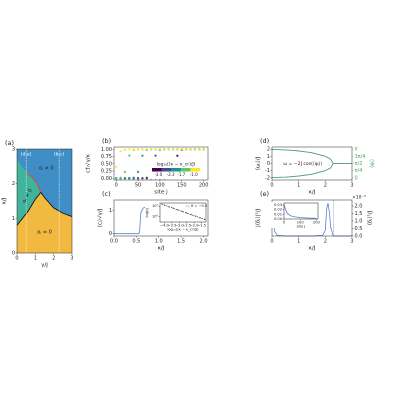 Image resolution: width=400 pixels, height=400 pixels. I want to click on x-tick-label: 150, so click(182, 186).